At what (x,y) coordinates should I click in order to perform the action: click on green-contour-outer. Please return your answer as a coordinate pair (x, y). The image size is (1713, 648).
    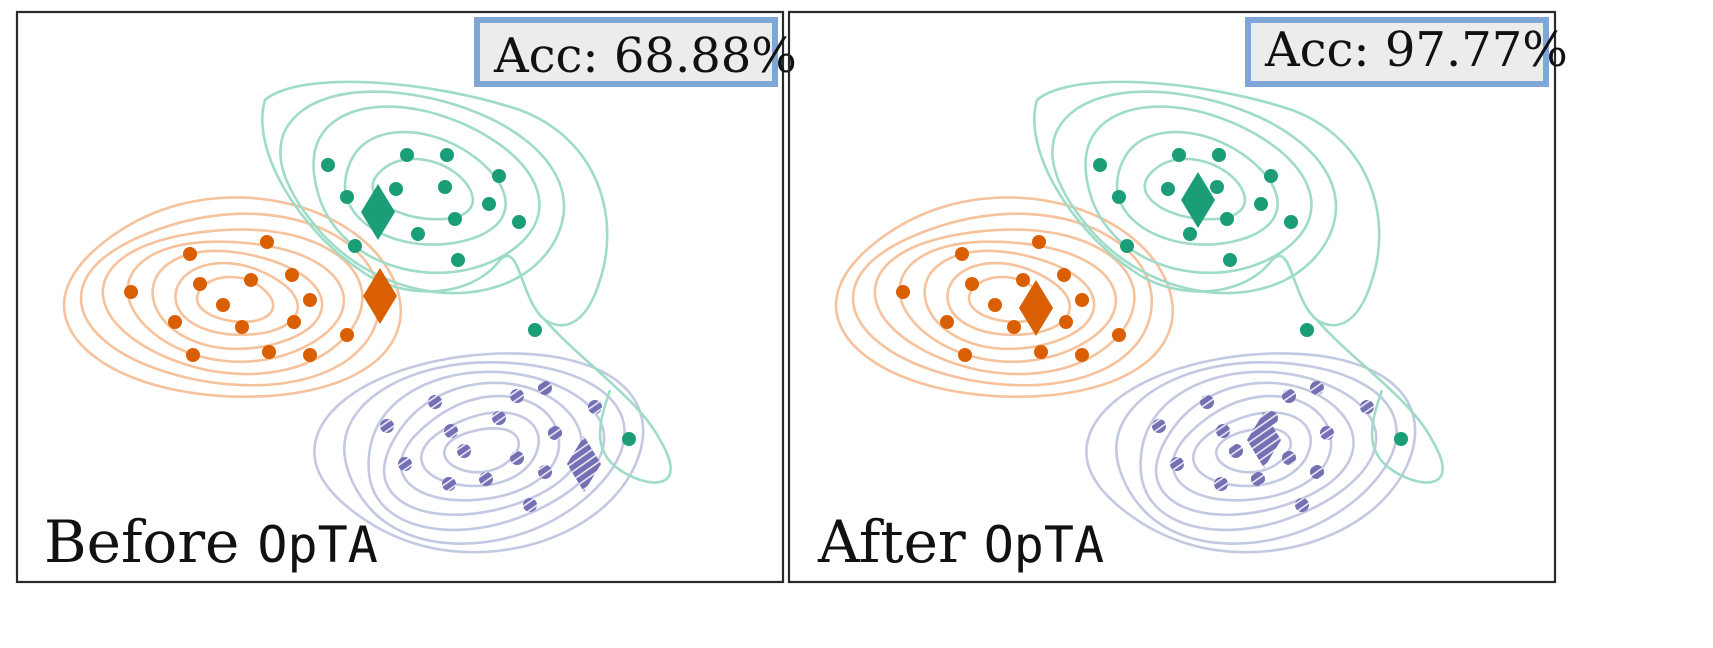
    Looking at the image, I should click on (435, 203).